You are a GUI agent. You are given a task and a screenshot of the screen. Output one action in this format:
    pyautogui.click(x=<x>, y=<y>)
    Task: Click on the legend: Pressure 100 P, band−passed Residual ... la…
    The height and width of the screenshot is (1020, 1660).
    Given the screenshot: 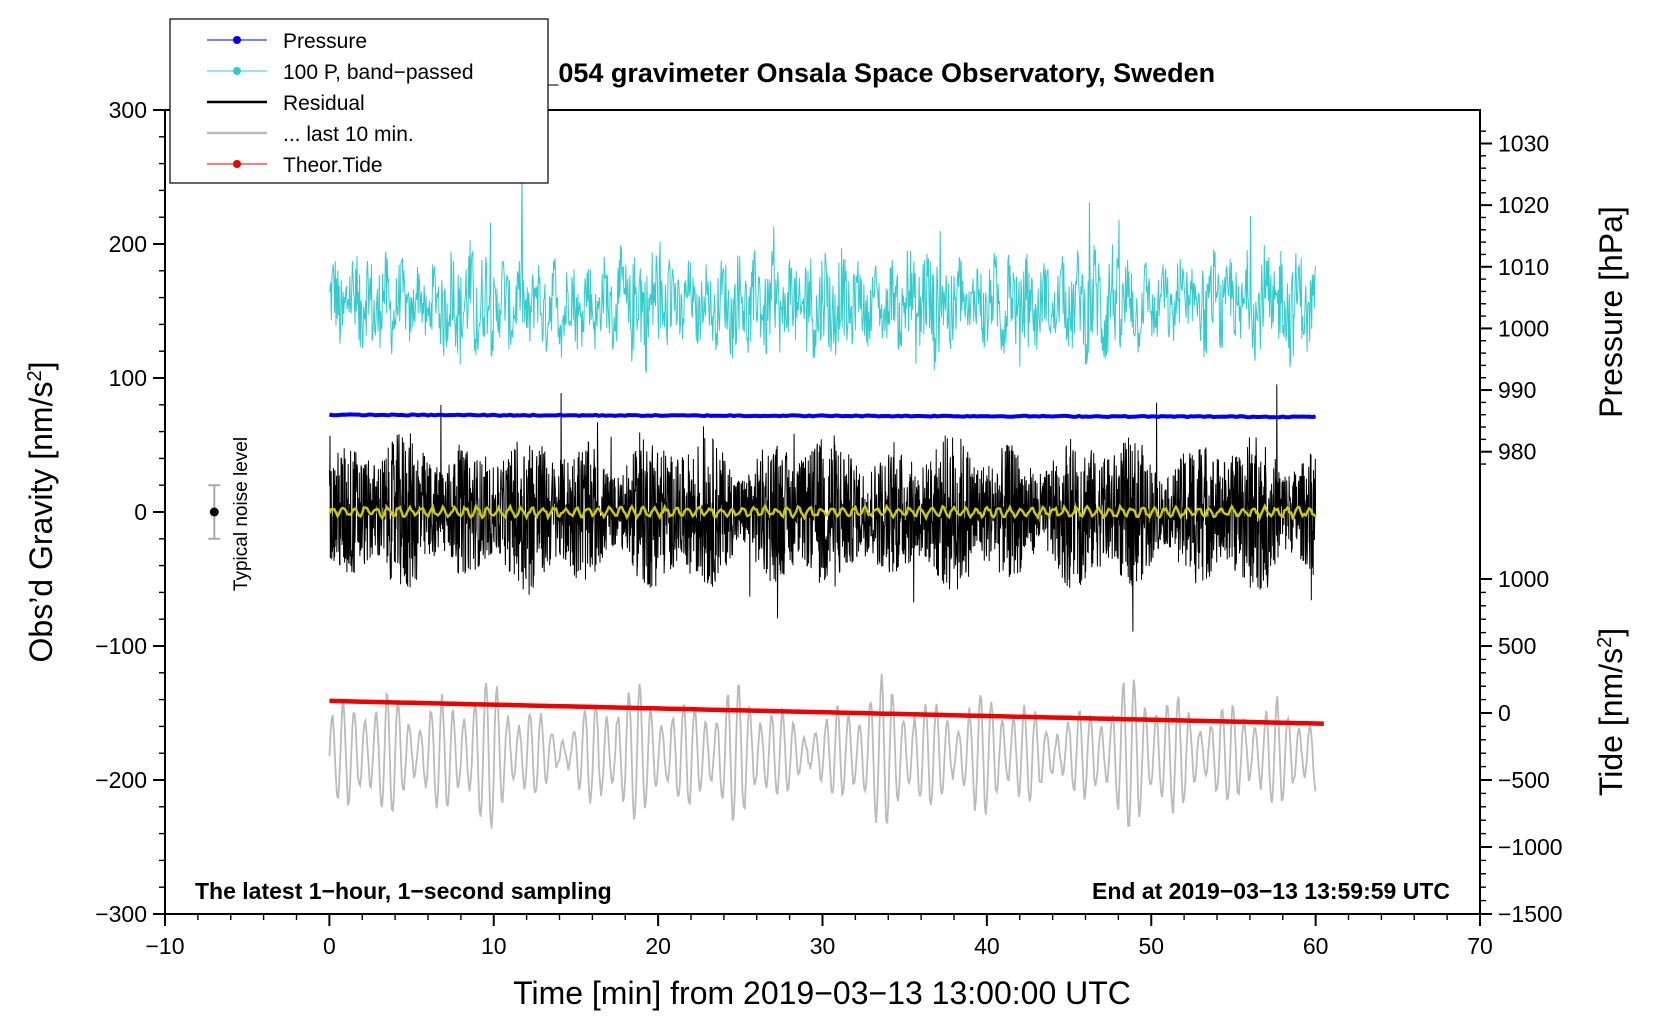 What is the action you would take?
    pyautogui.click(x=359, y=101)
    